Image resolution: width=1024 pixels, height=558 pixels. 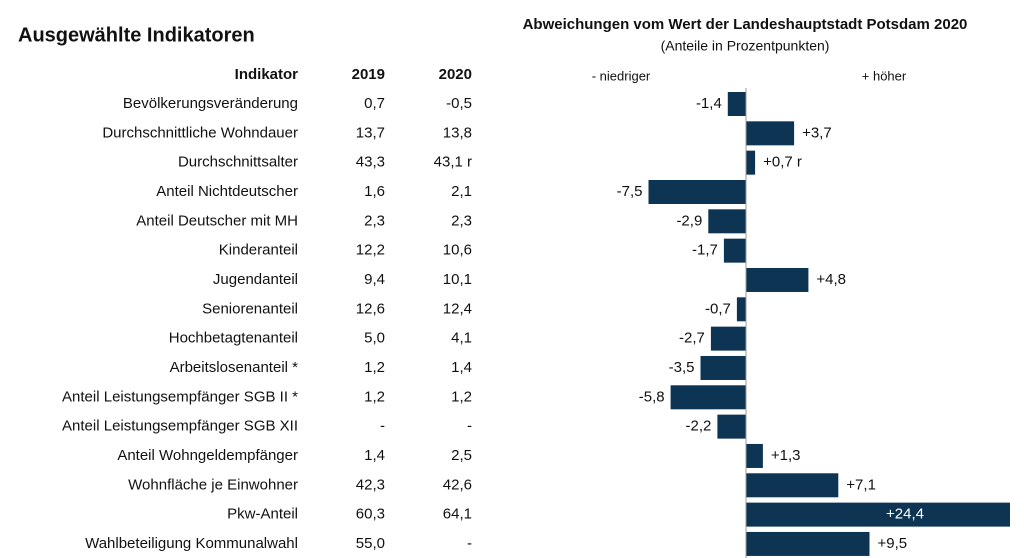 I want to click on value-label: +24,4, so click(x=905, y=514).